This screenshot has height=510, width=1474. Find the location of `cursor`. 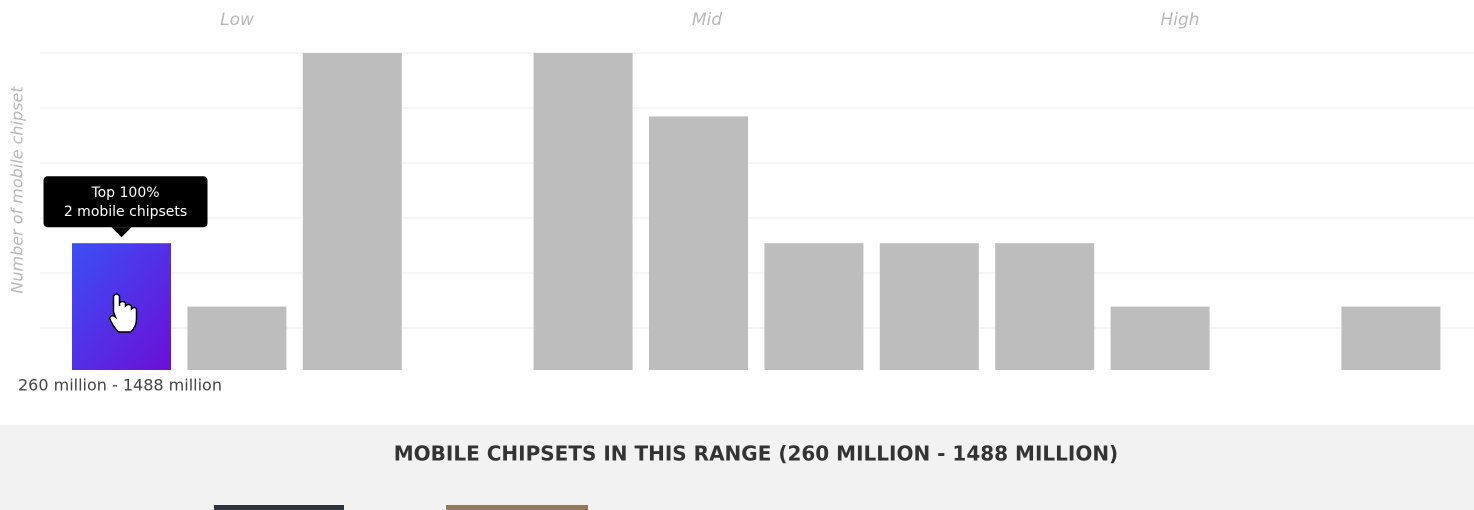

cursor is located at coordinates (123, 313).